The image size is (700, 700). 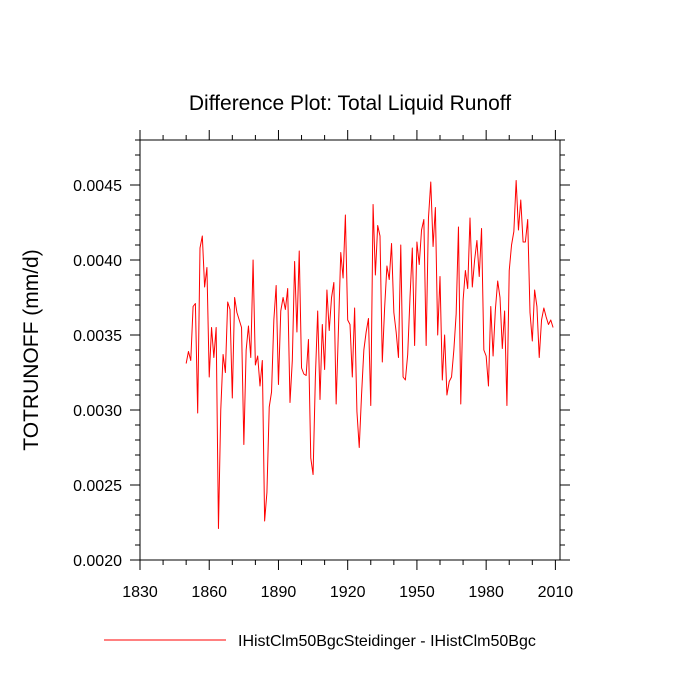 What do you see at coordinates (97, 561) in the screenshot?
I see `y-tick-label: 0.0020` at bounding box center [97, 561].